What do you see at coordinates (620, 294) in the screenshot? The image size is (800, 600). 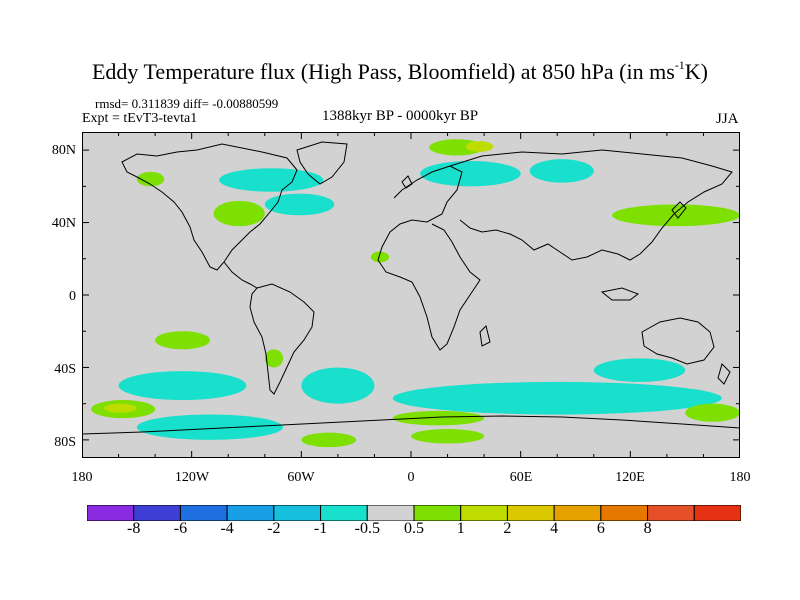 I see `coast-indonesia` at bounding box center [620, 294].